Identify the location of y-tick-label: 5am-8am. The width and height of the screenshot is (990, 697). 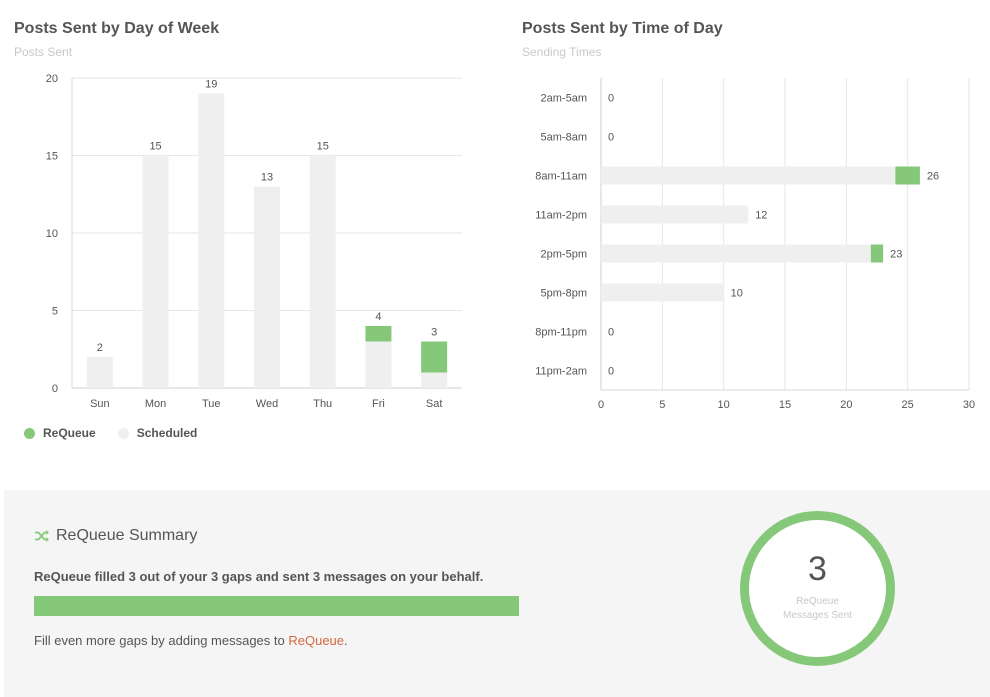
(564, 138).